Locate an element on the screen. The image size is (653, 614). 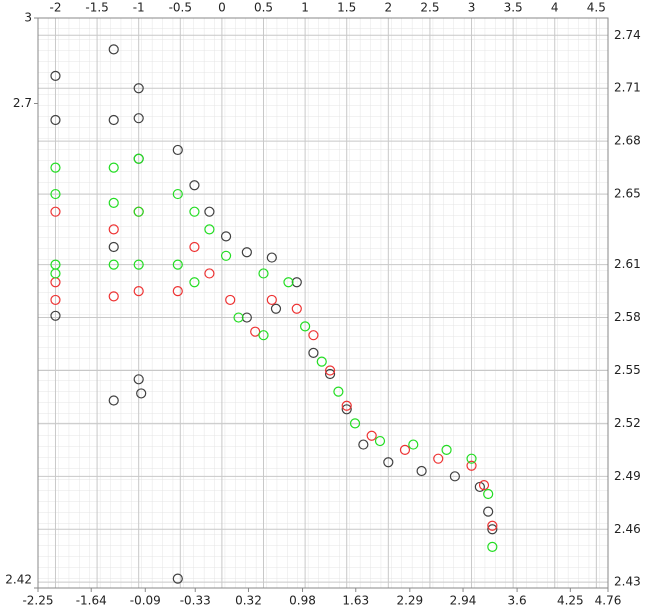
y2-tick-label: 2.65 is located at coordinates (627, 194).